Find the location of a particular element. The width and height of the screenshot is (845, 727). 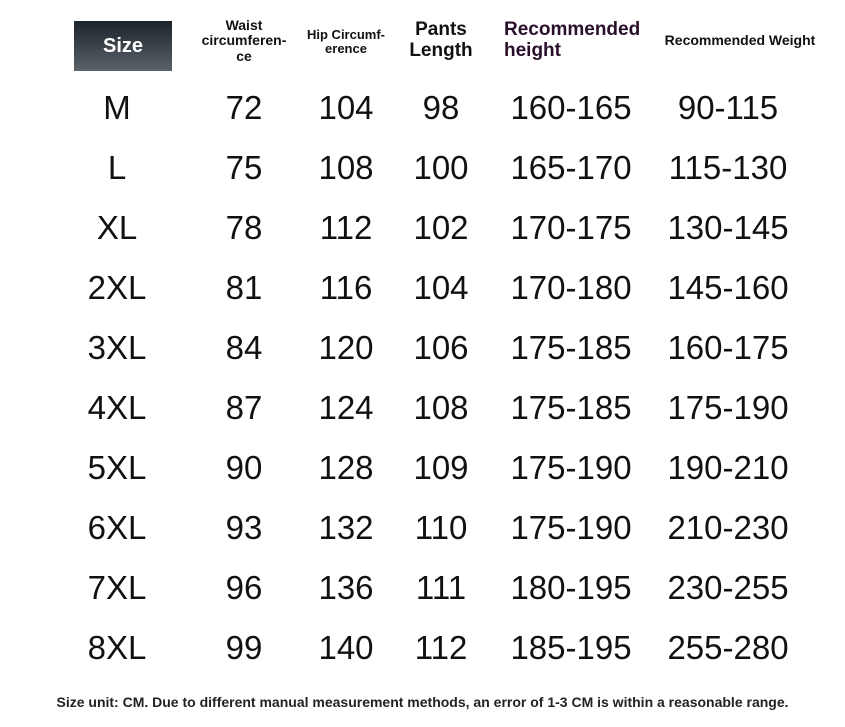

header-size: Size is located at coordinates (123, 46).